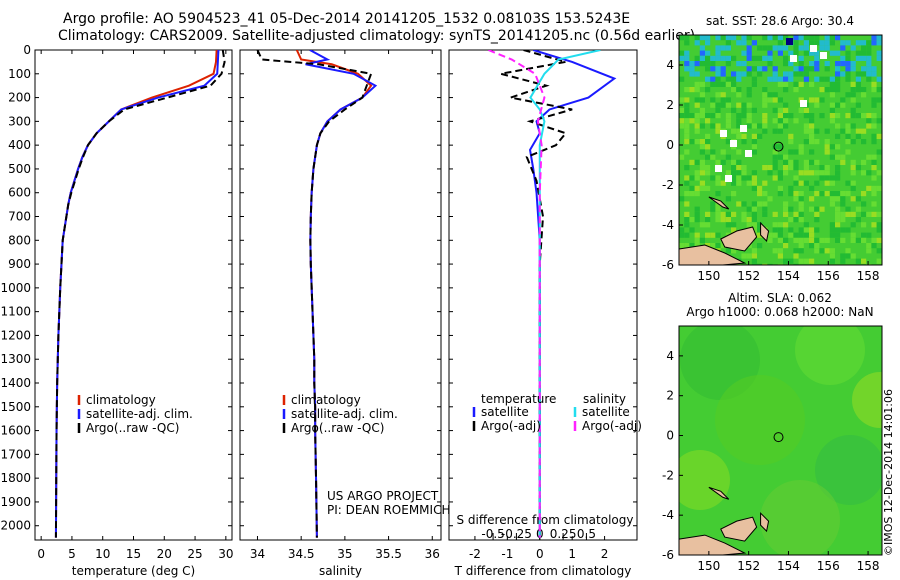  Describe the element at coordinates (19, 264) in the screenshot. I see `y-tick-label: 900` at that location.